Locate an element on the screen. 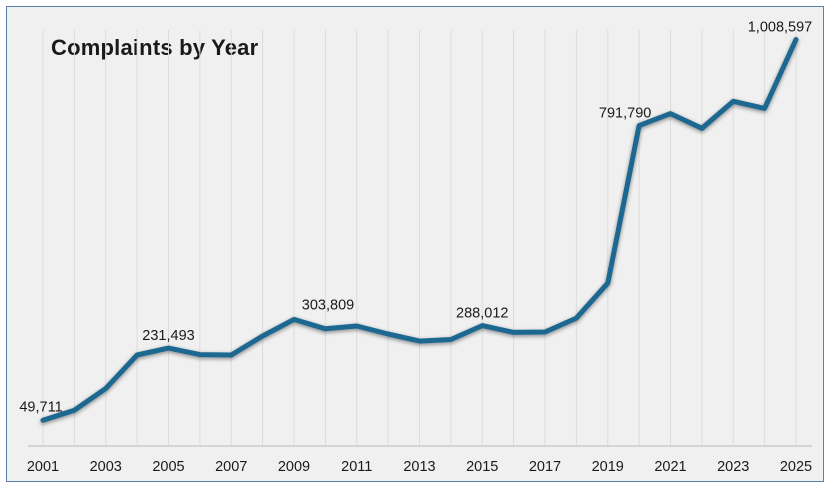  x-tick-label: 2005 is located at coordinates (168, 467).